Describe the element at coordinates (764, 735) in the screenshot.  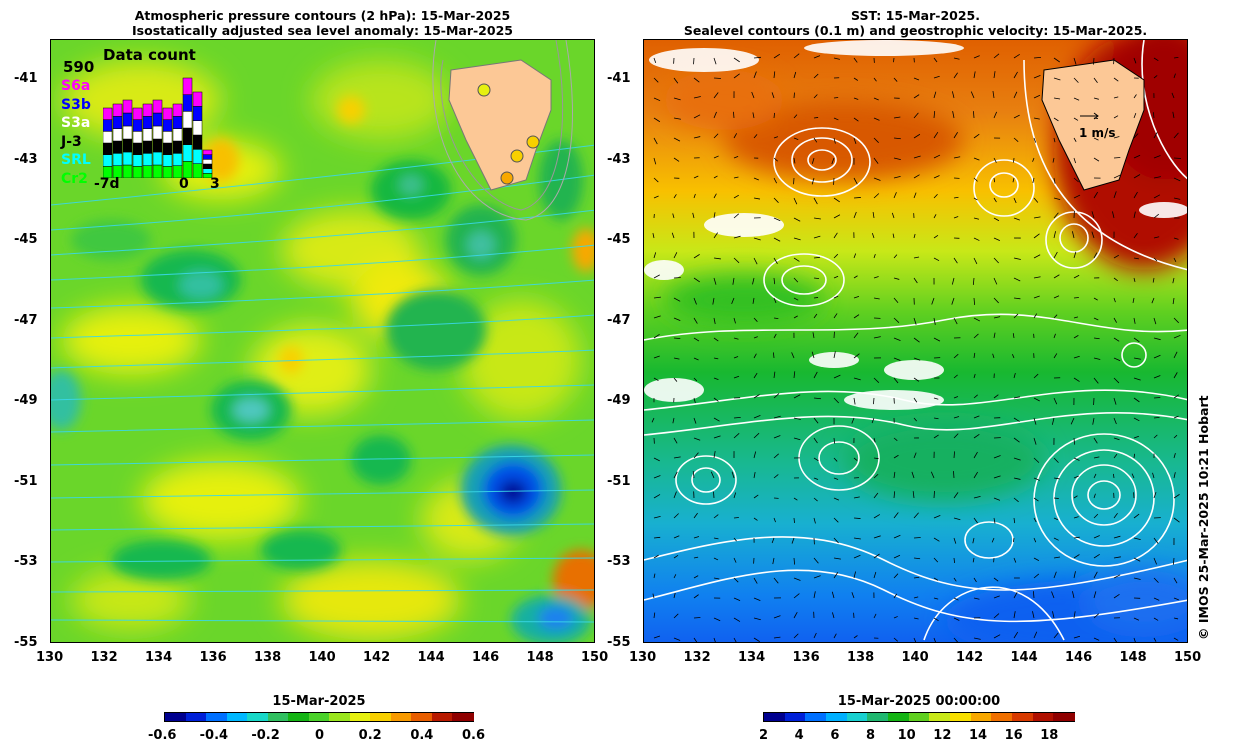
I see `right-colorbar-tick-label: 2` at that location.